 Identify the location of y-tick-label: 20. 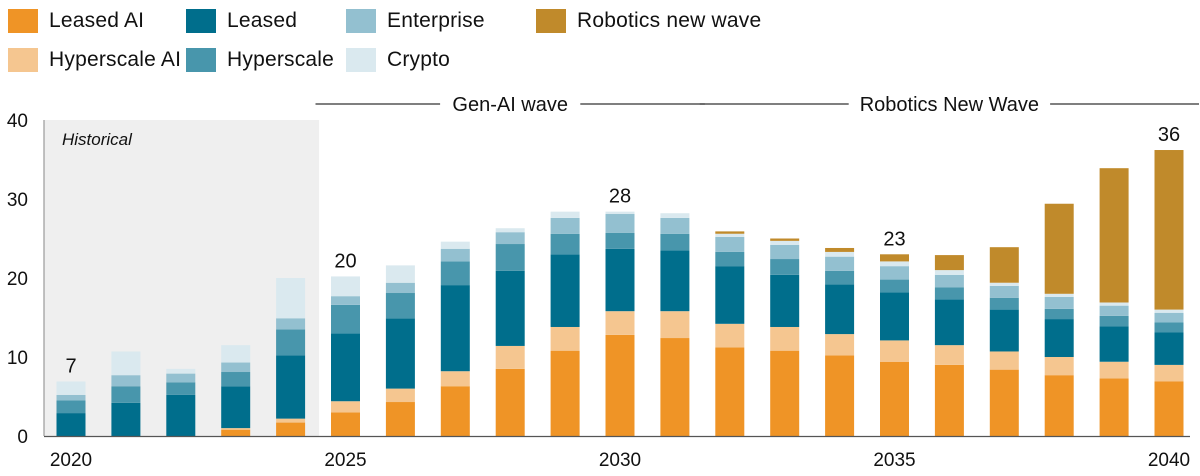
(17, 279).